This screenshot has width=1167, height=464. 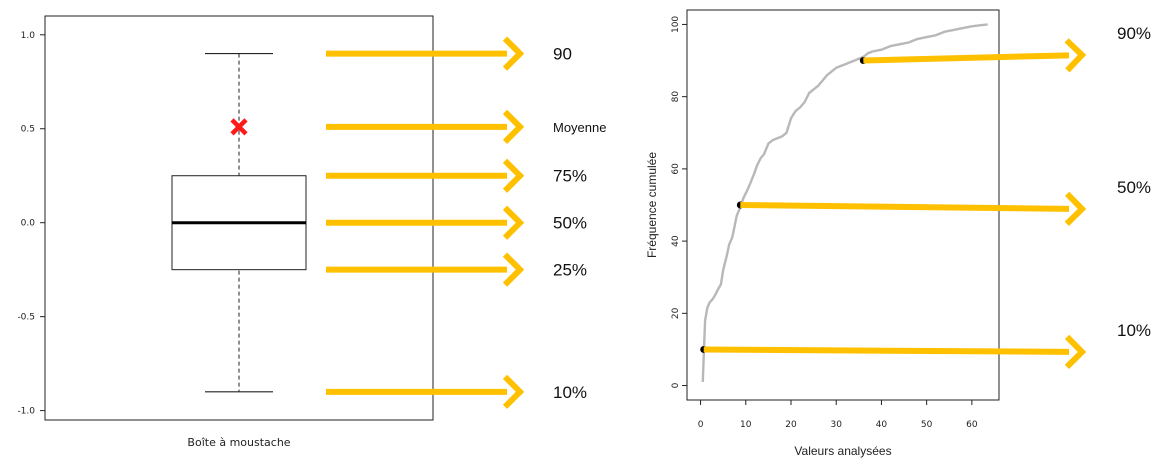 What do you see at coordinates (1134, 33) in the screenshot?
I see `annotation-label: 90%` at bounding box center [1134, 33].